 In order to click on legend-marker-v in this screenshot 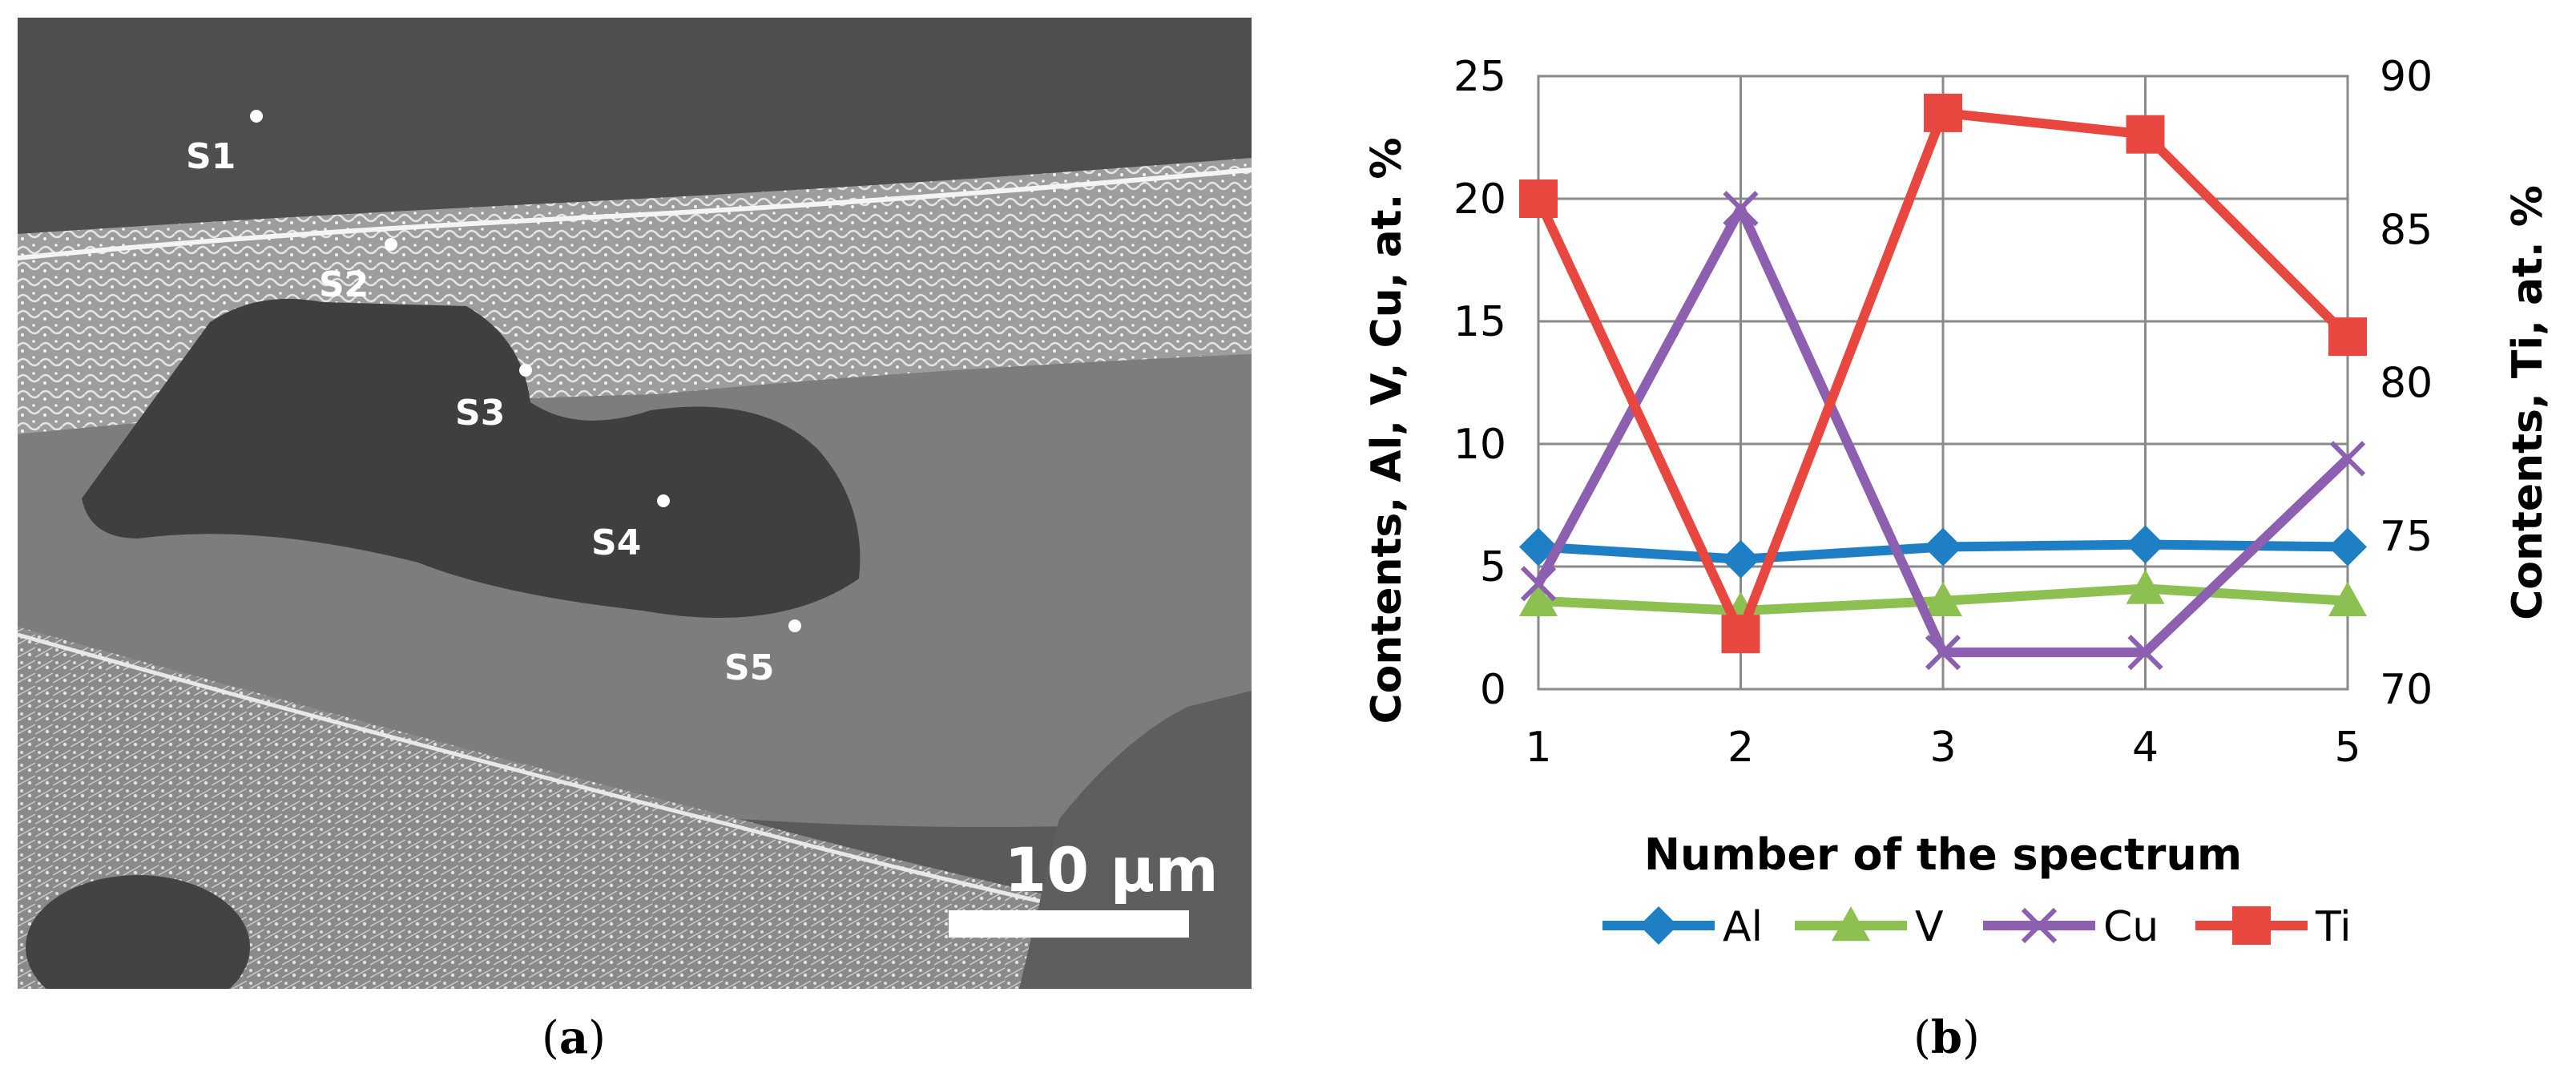, I will do `click(1851, 924)`.